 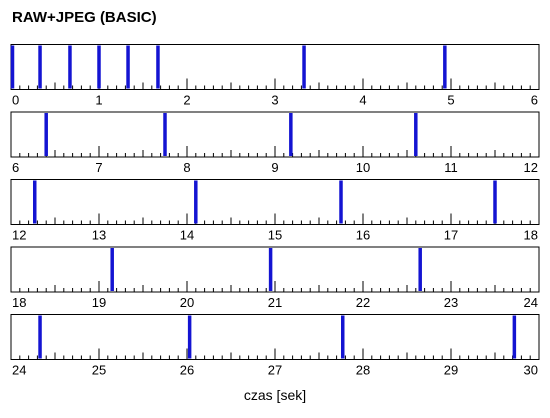 What do you see at coordinates (451, 302) in the screenshot?
I see `tick-label: 23` at bounding box center [451, 302].